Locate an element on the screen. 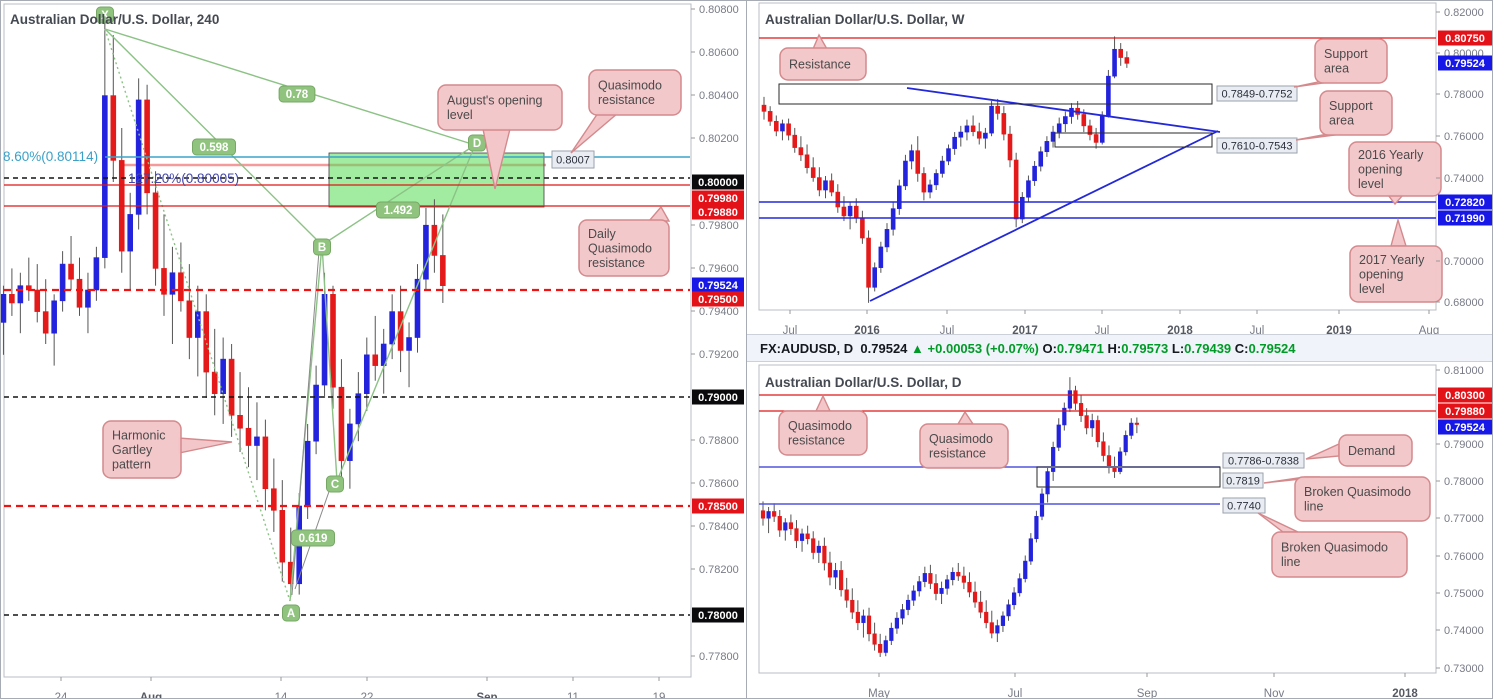  pattern-badge: B is located at coordinates (322, 247).